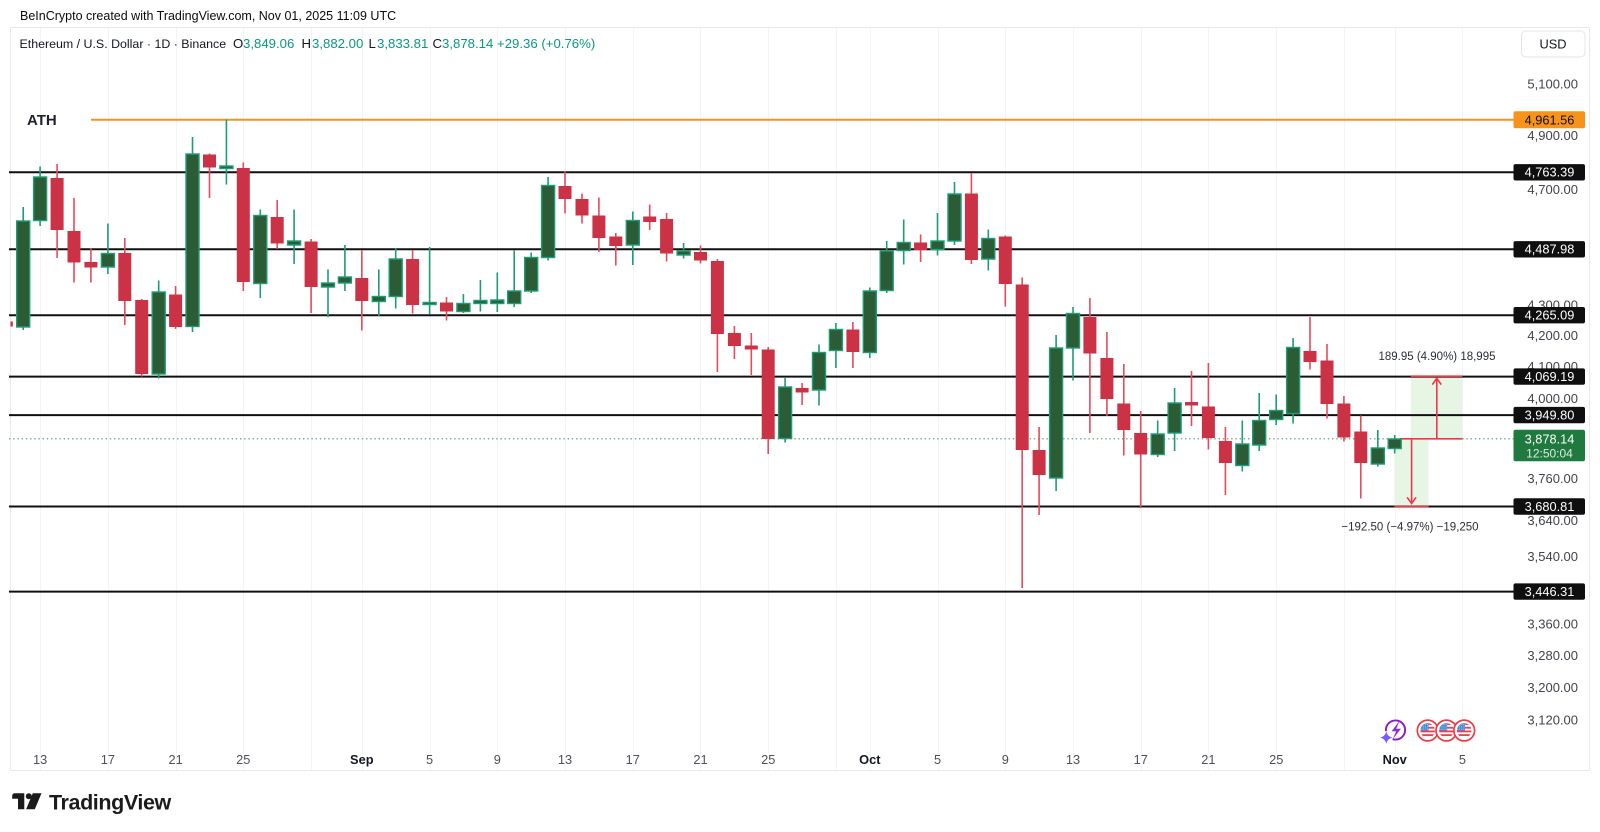 This screenshot has height=832, width=1600. Describe the element at coordinates (1550, 376) in the screenshot. I see `svg-text: 4,069.19` at that location.